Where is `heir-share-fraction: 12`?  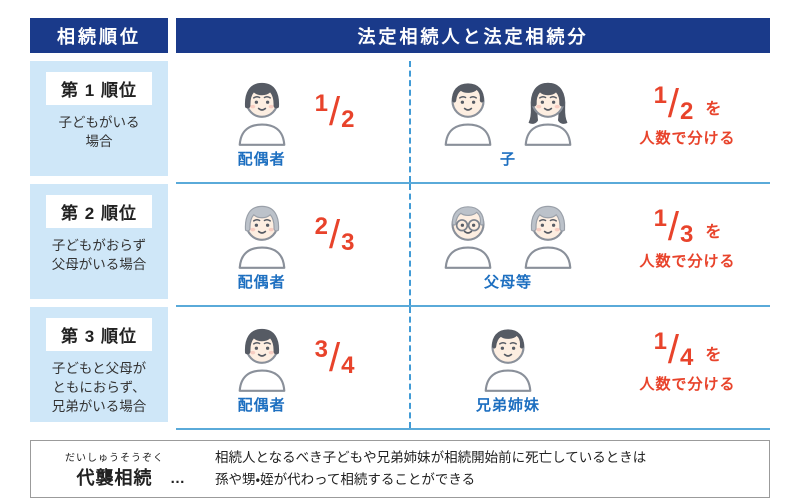
heir-share-fraction: 12 is located at coordinates (673, 103).